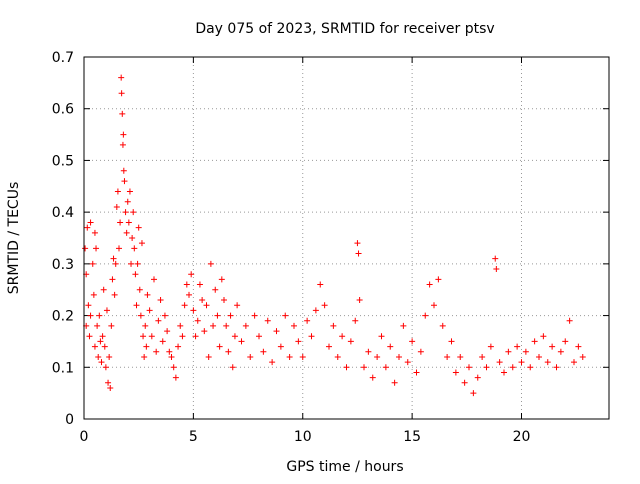  I want to click on y-tick-label: 0, so click(69, 420).